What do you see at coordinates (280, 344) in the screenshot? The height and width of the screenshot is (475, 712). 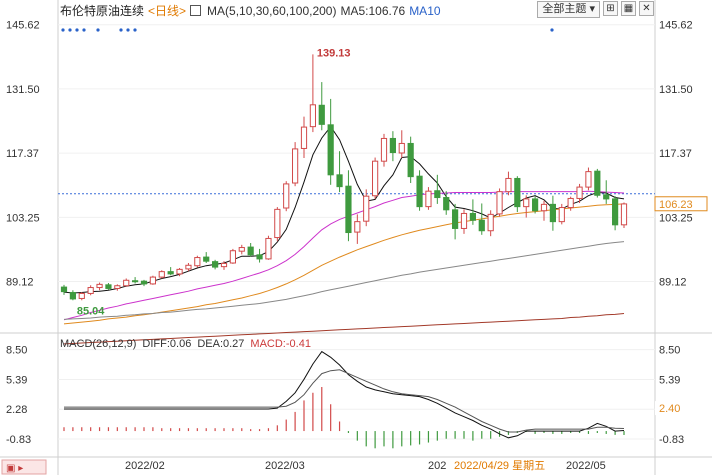 I see `macd-value: MACD:-0.41` at bounding box center [280, 344].